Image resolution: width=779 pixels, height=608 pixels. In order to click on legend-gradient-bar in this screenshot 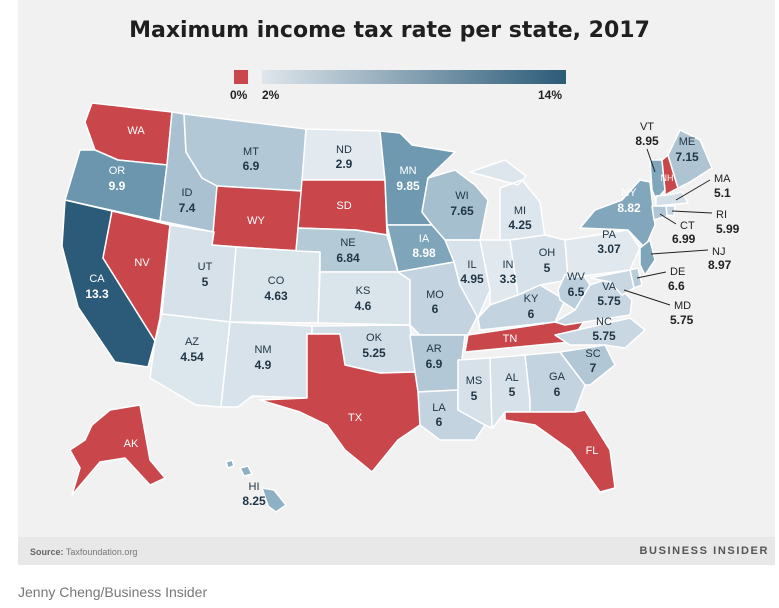, I will do `click(414, 77)`.